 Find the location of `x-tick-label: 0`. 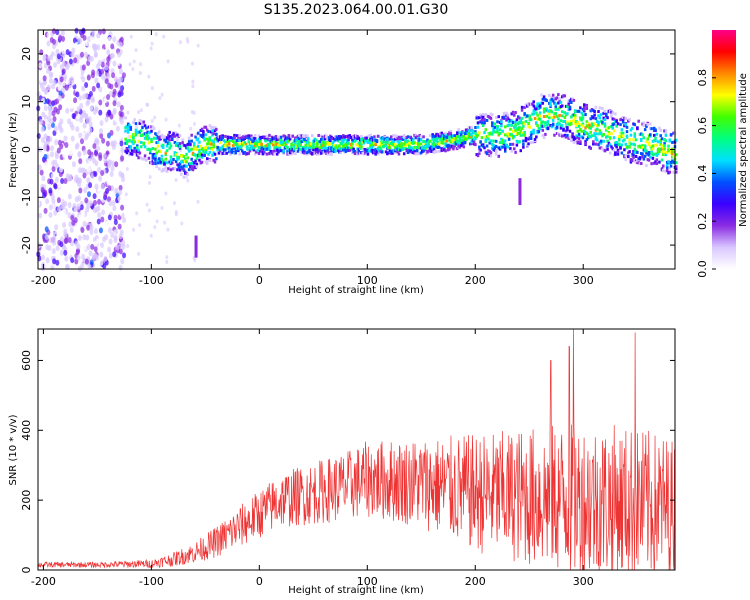

x-tick-label: 0 is located at coordinates (259, 280).